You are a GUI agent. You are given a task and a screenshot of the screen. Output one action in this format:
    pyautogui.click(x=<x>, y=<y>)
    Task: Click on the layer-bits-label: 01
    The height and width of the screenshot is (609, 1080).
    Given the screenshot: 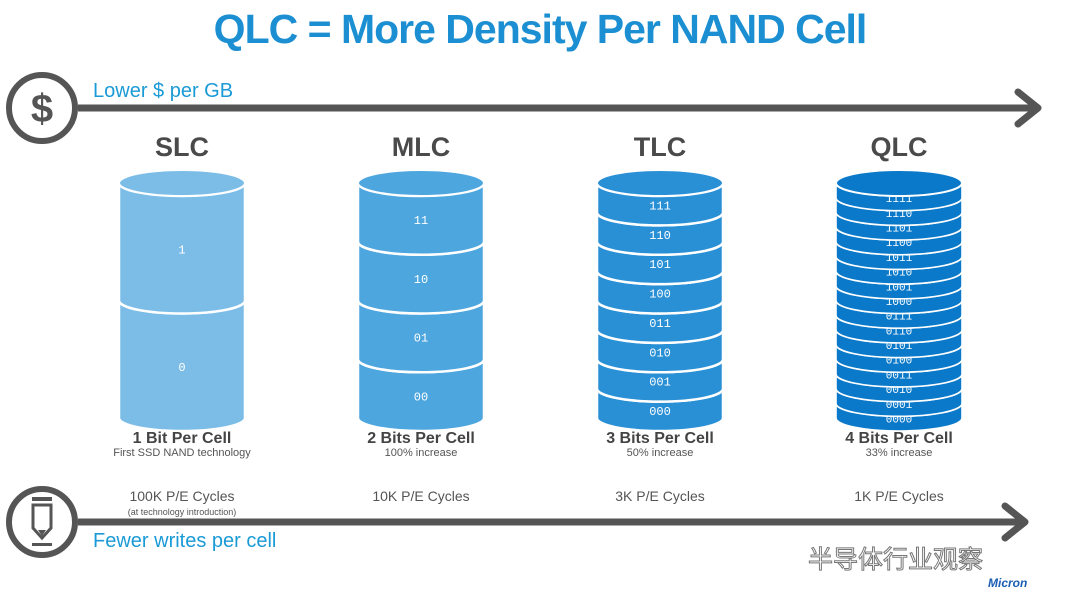 What is the action you would take?
    pyautogui.click(x=421, y=339)
    